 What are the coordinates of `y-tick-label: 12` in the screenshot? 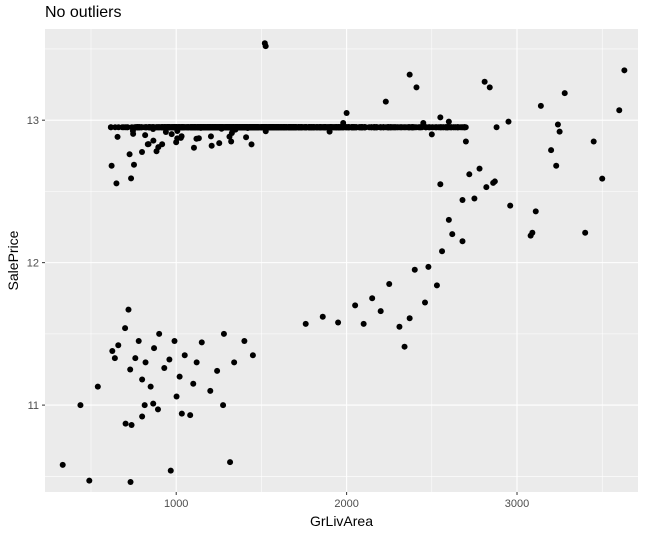 It's located at (33, 264).